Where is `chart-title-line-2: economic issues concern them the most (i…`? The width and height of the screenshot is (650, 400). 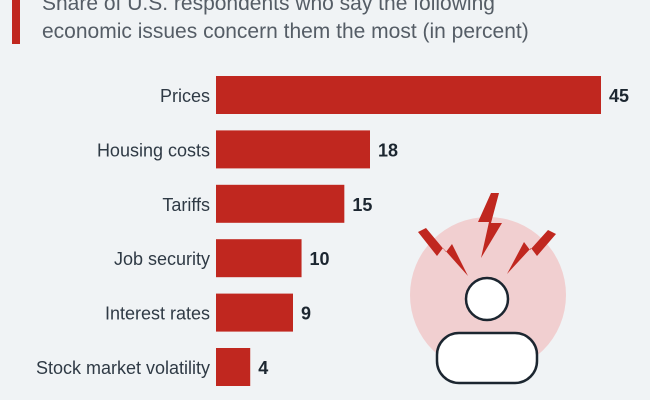
chart-title-line-2: economic issues concern them the most (i… is located at coordinates (285, 31).